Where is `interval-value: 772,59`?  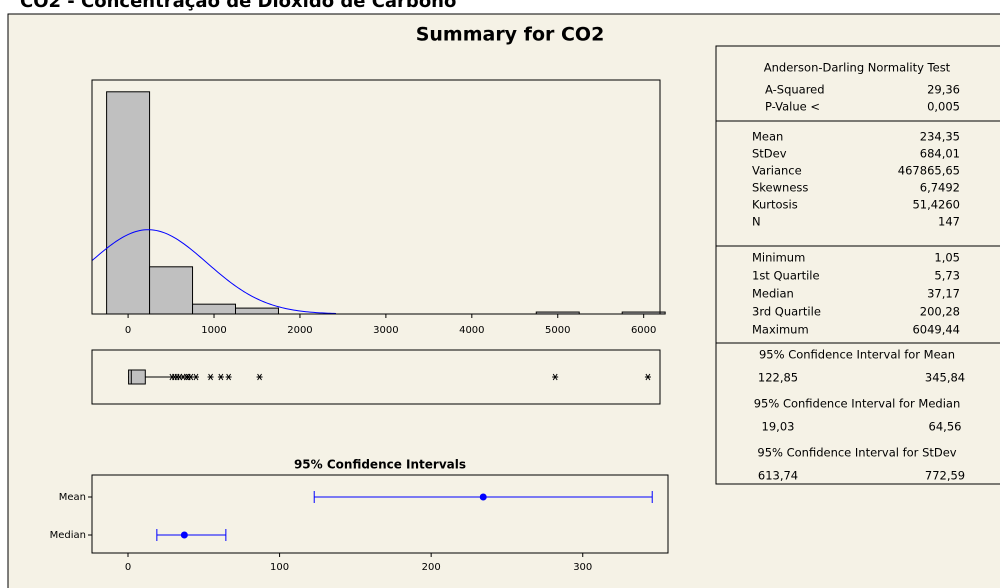
interval-value: 772,59 is located at coordinates (945, 476).